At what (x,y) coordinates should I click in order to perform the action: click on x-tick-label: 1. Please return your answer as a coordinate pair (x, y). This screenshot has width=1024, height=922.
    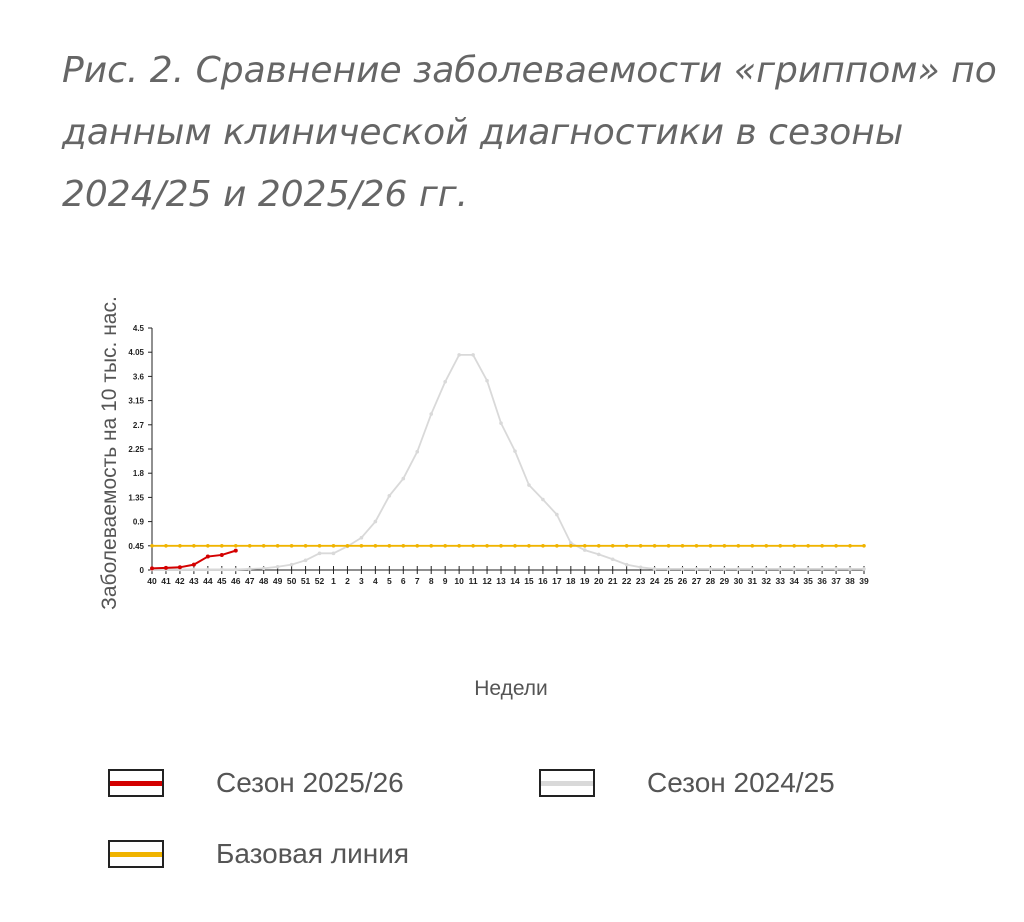
    Looking at the image, I should click on (333, 581).